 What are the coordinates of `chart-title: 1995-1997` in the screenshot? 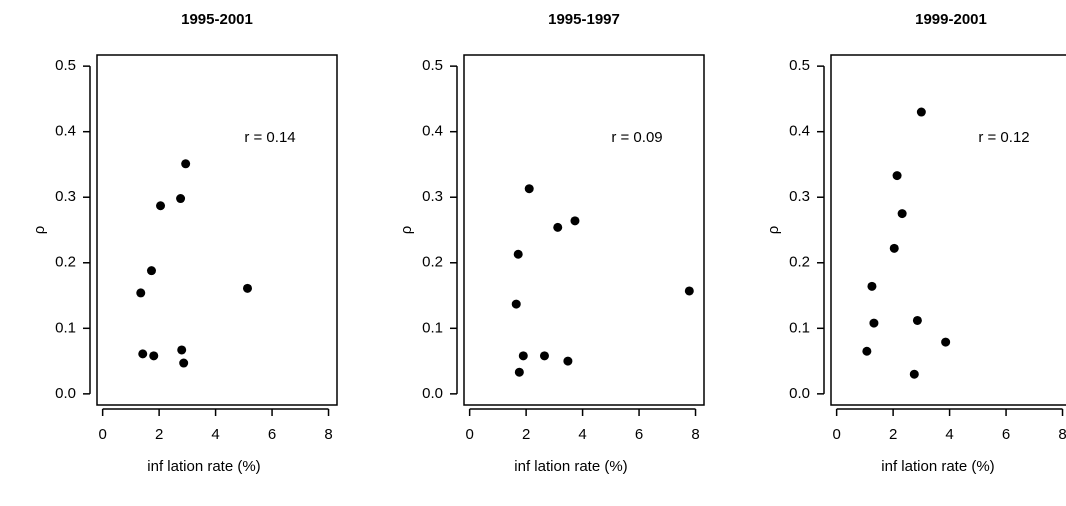 It's located at (584, 19).